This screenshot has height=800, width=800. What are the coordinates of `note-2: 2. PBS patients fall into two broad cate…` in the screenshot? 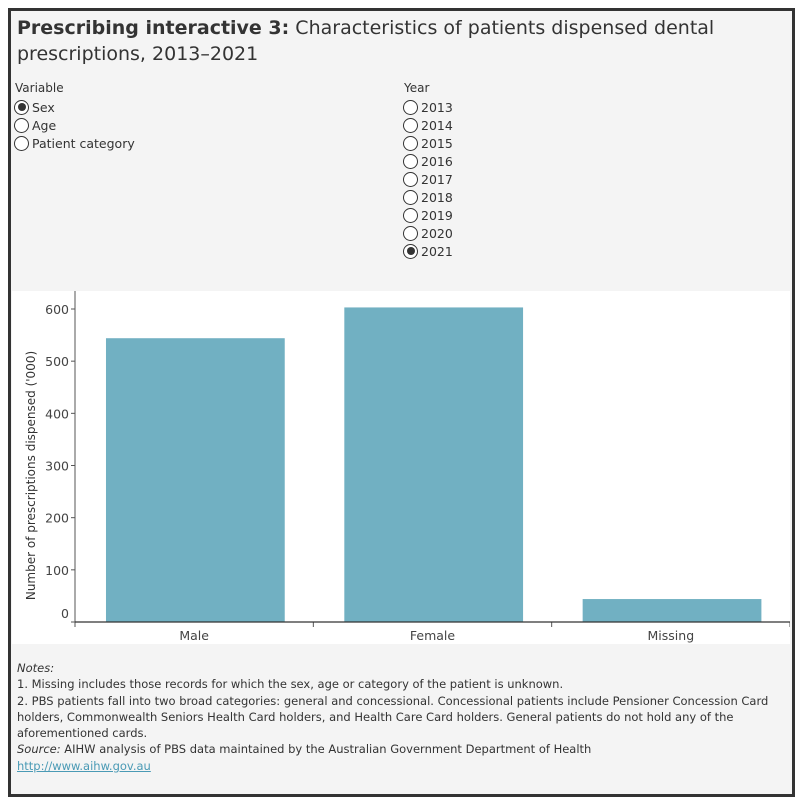 It's located at (393, 717).